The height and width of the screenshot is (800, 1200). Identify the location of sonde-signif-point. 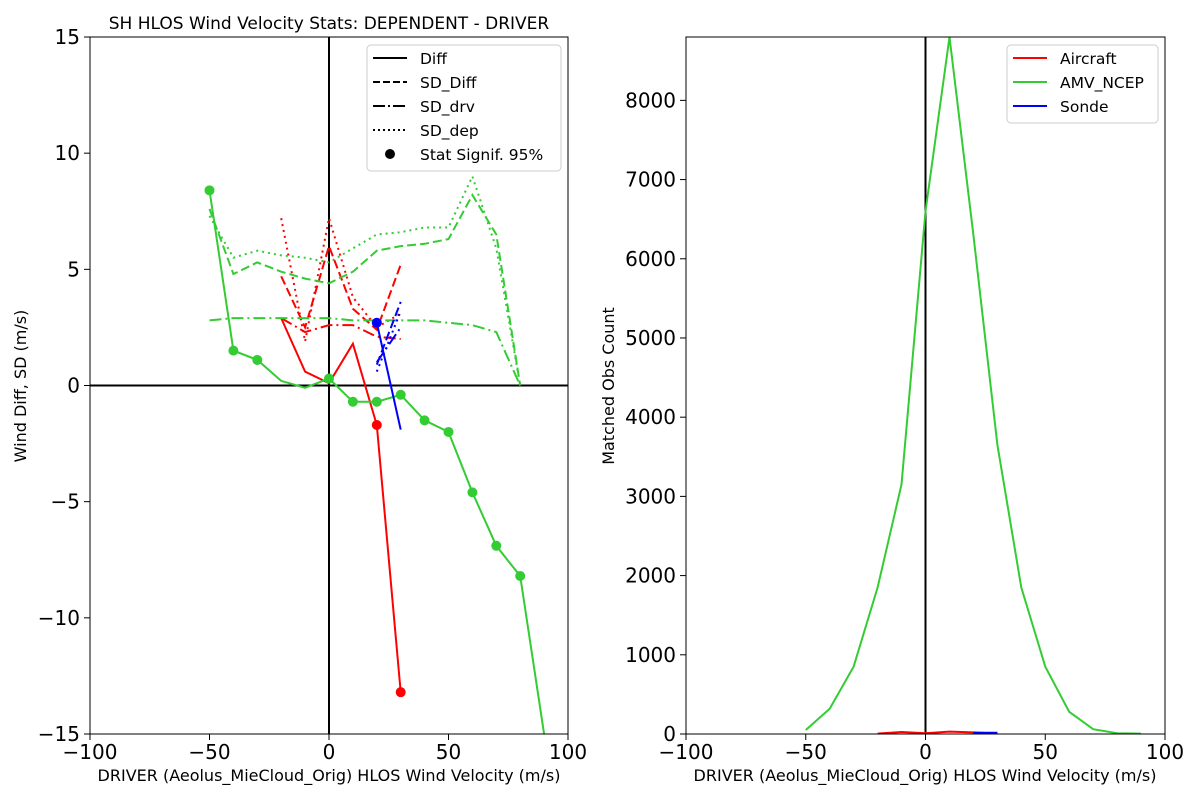
(376, 322).